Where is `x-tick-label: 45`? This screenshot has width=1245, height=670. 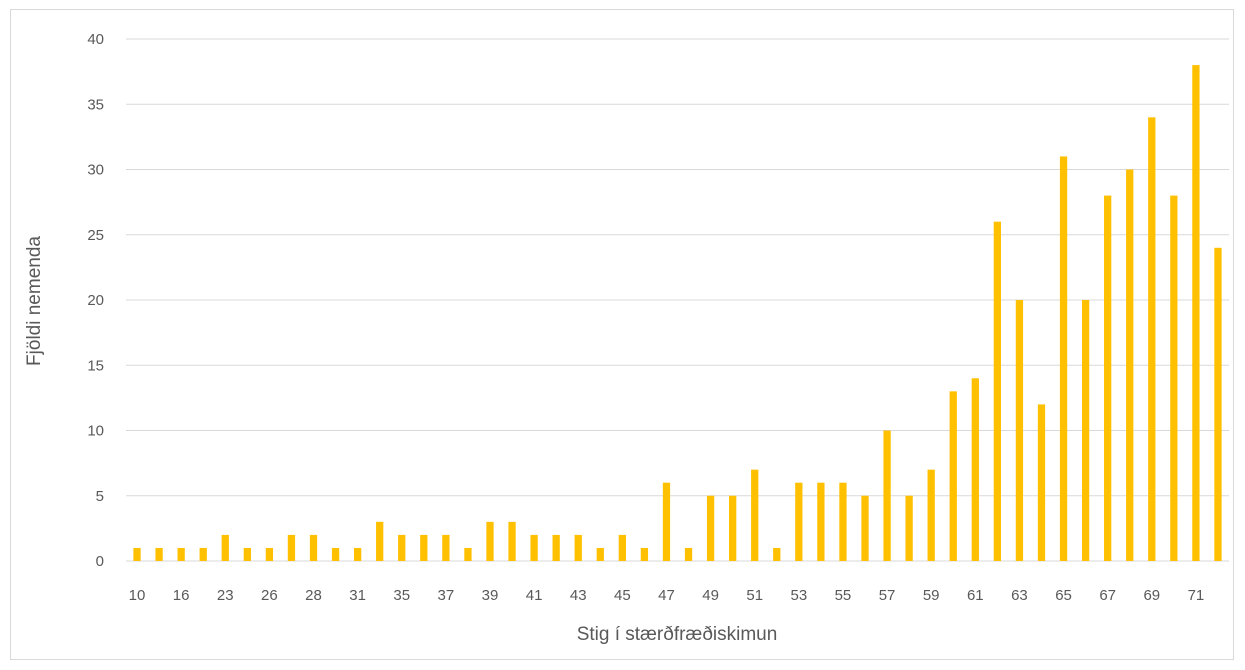 x-tick-label: 45 is located at coordinates (622, 595).